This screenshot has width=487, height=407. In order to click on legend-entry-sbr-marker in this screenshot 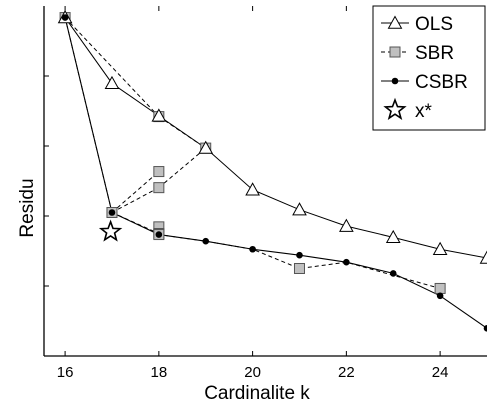, I will do `click(395, 52)`.